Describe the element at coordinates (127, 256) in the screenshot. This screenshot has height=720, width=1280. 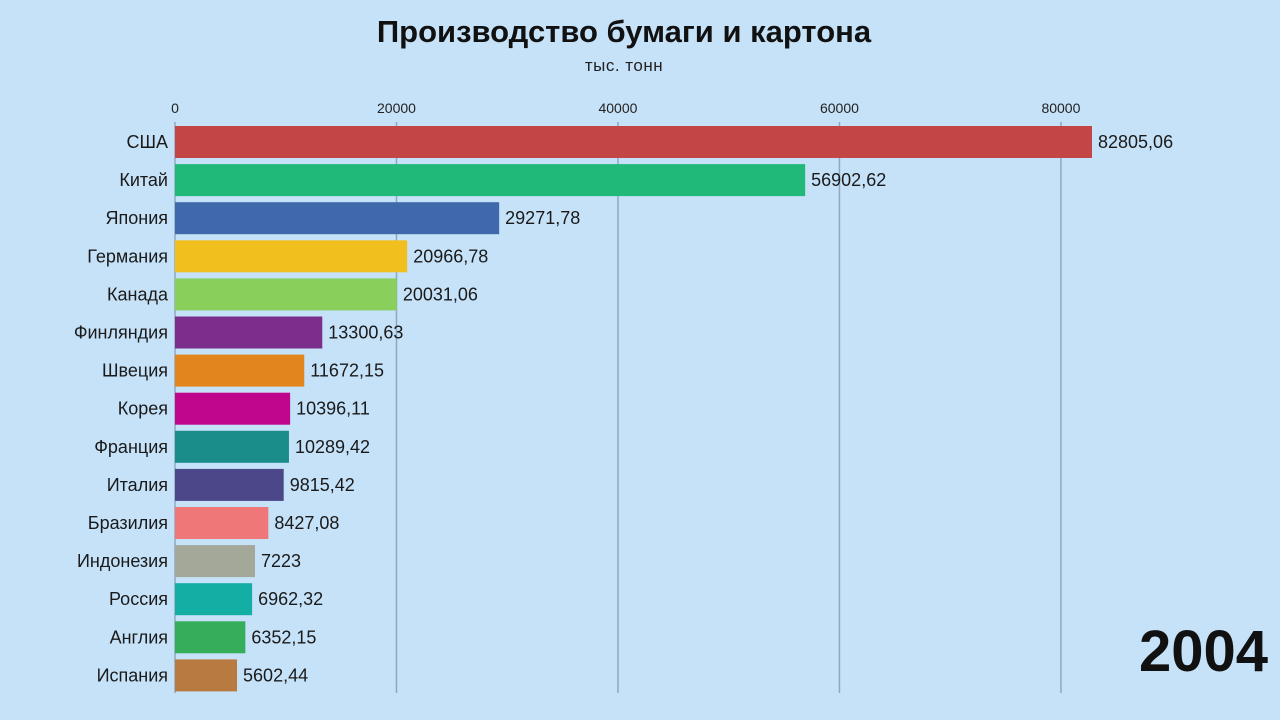
I see `category-label: Германия` at that location.